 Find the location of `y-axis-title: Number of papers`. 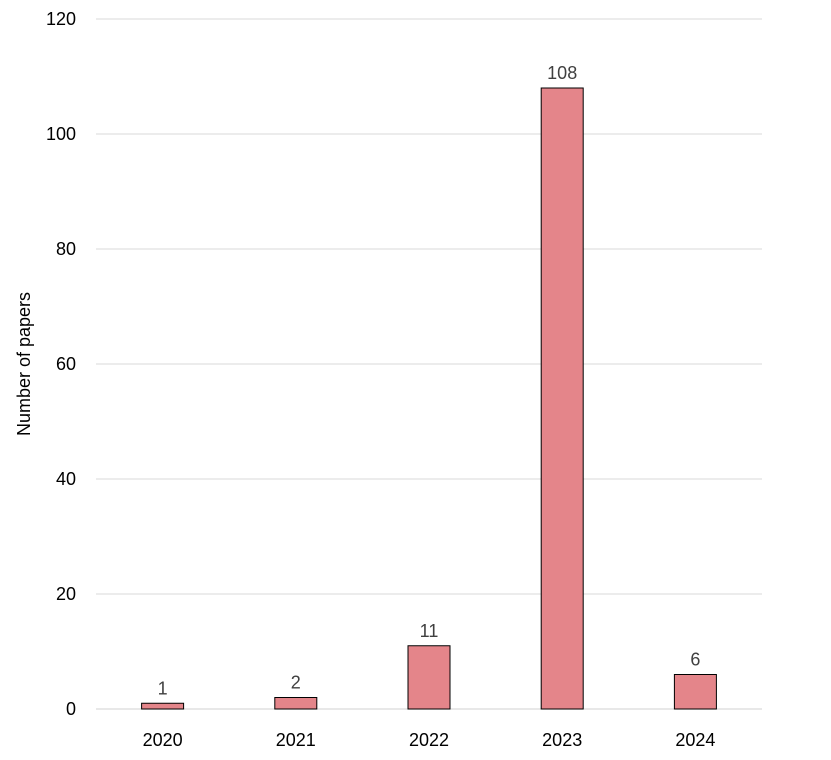

y-axis-title: Number of papers is located at coordinates (24, 364).